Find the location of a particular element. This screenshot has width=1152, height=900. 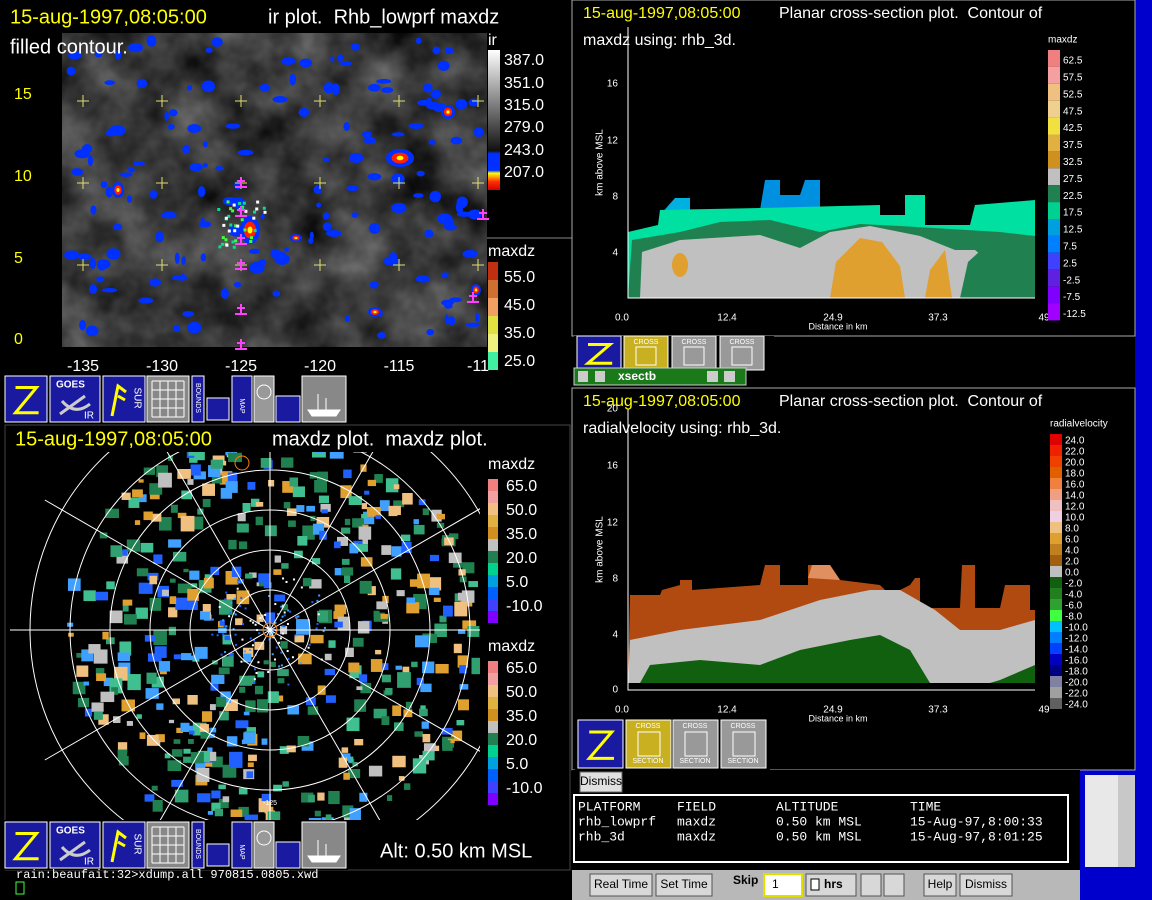

ir-clouds is located at coordinates (274, 190).